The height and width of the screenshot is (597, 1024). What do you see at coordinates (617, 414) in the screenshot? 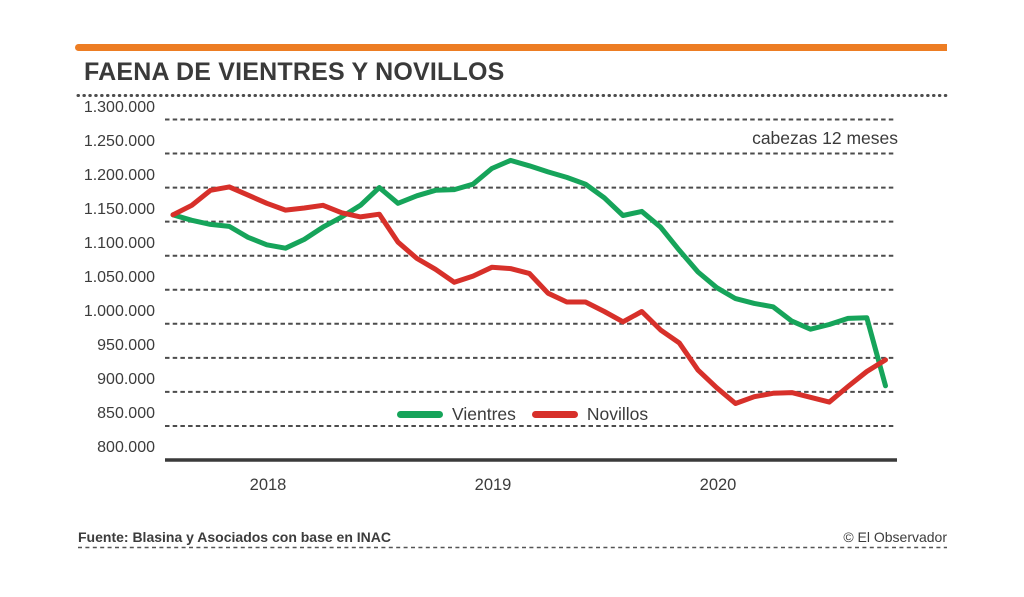
I see `legend-label-novillos: Novillos` at bounding box center [617, 414].